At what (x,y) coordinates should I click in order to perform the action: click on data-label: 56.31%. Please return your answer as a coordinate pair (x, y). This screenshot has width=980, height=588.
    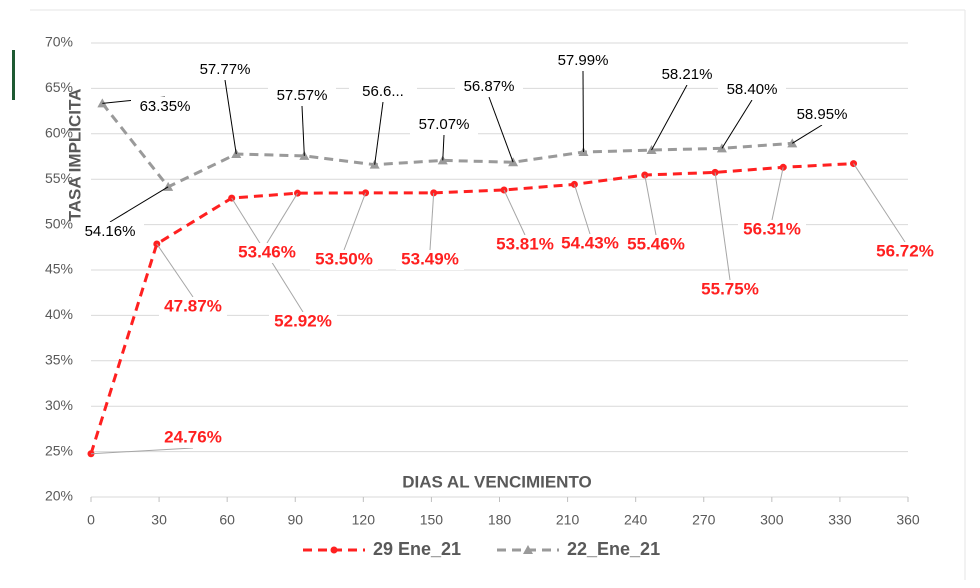
    Looking at the image, I should click on (772, 228).